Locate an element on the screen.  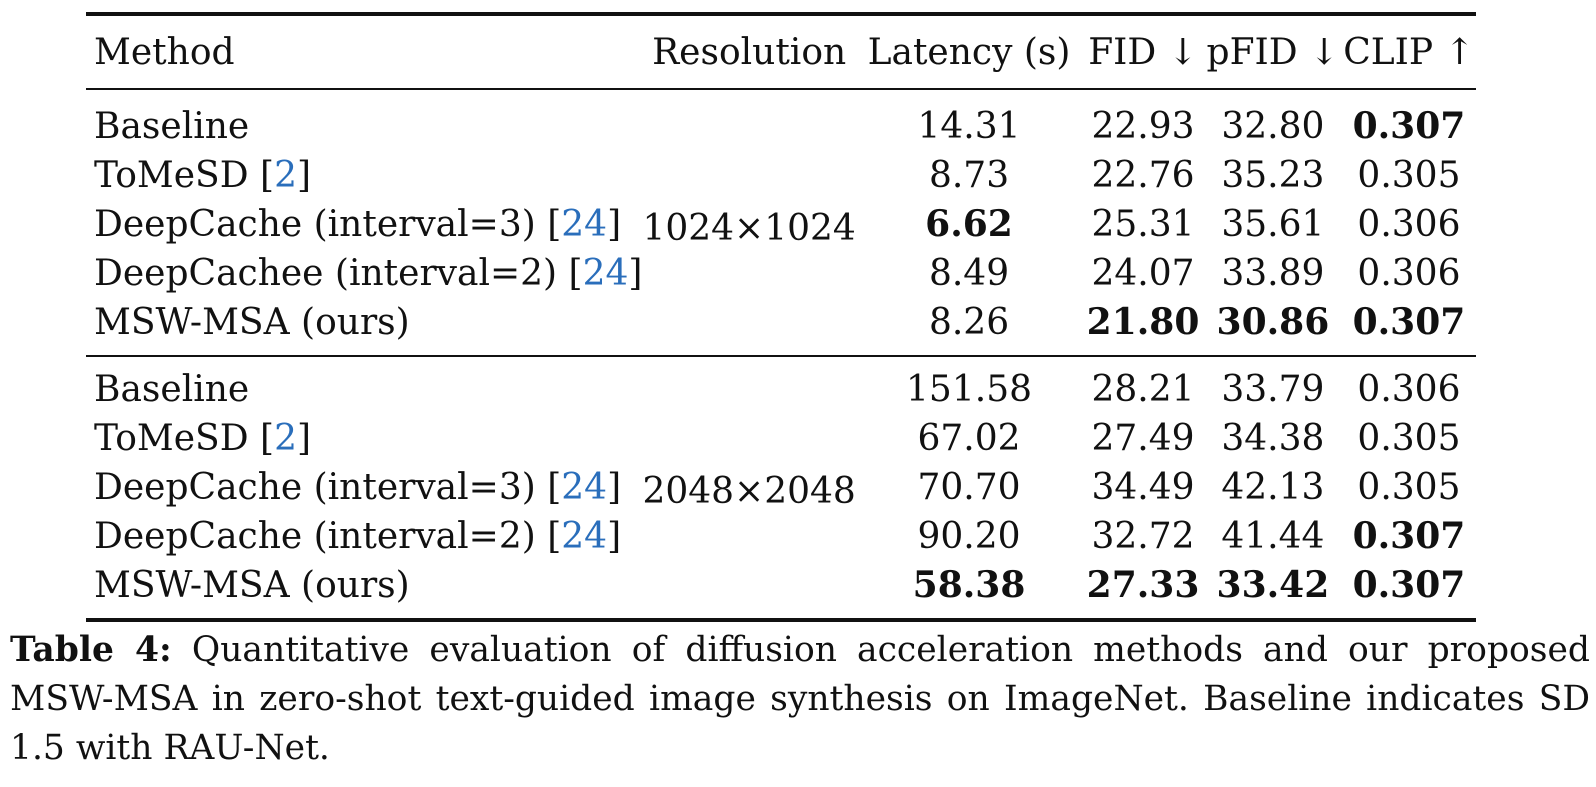
resolution-cell: 1024×1024 is located at coordinates (749, 228).